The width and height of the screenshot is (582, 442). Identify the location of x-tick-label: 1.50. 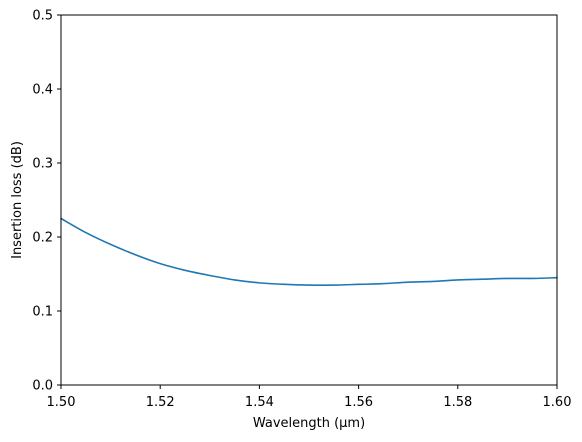
(61, 402).